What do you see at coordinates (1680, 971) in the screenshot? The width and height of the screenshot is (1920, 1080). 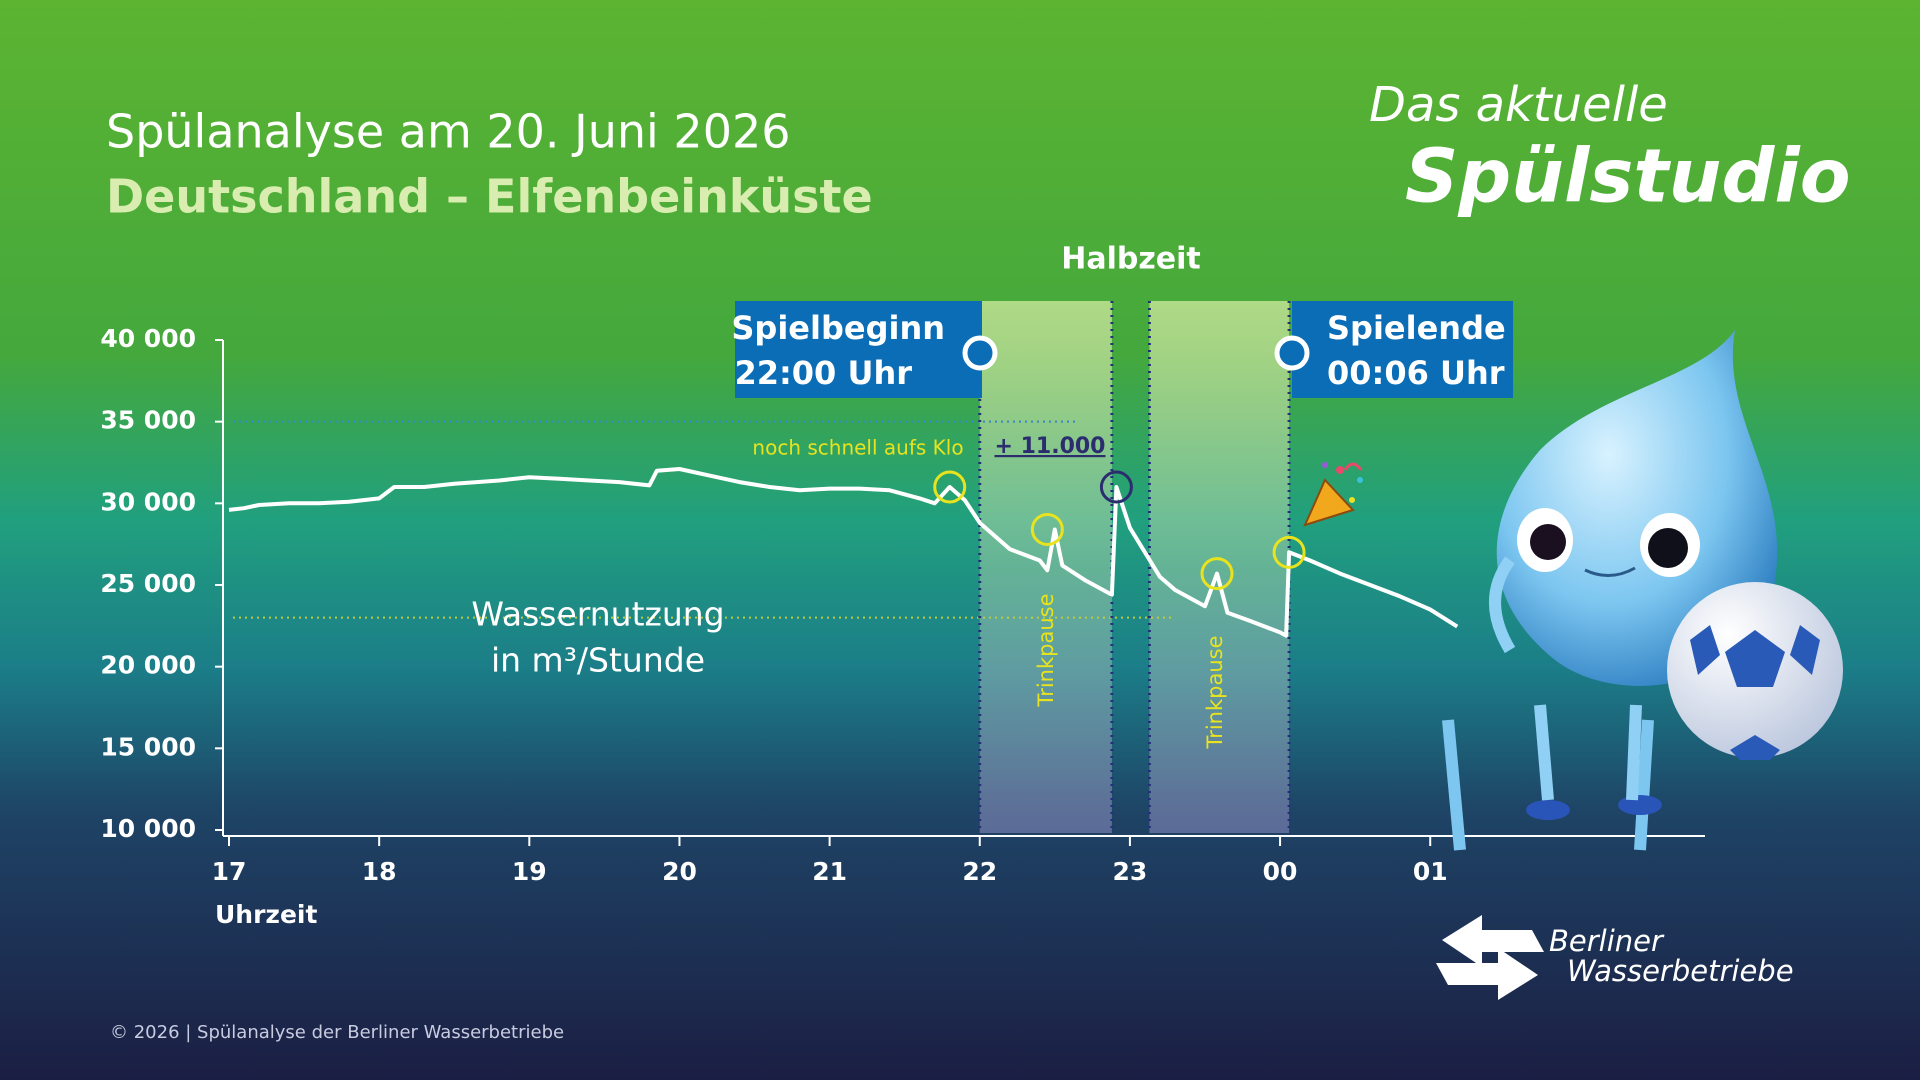 I see `logo-text: Wasserbetriebe` at bounding box center [1680, 971].